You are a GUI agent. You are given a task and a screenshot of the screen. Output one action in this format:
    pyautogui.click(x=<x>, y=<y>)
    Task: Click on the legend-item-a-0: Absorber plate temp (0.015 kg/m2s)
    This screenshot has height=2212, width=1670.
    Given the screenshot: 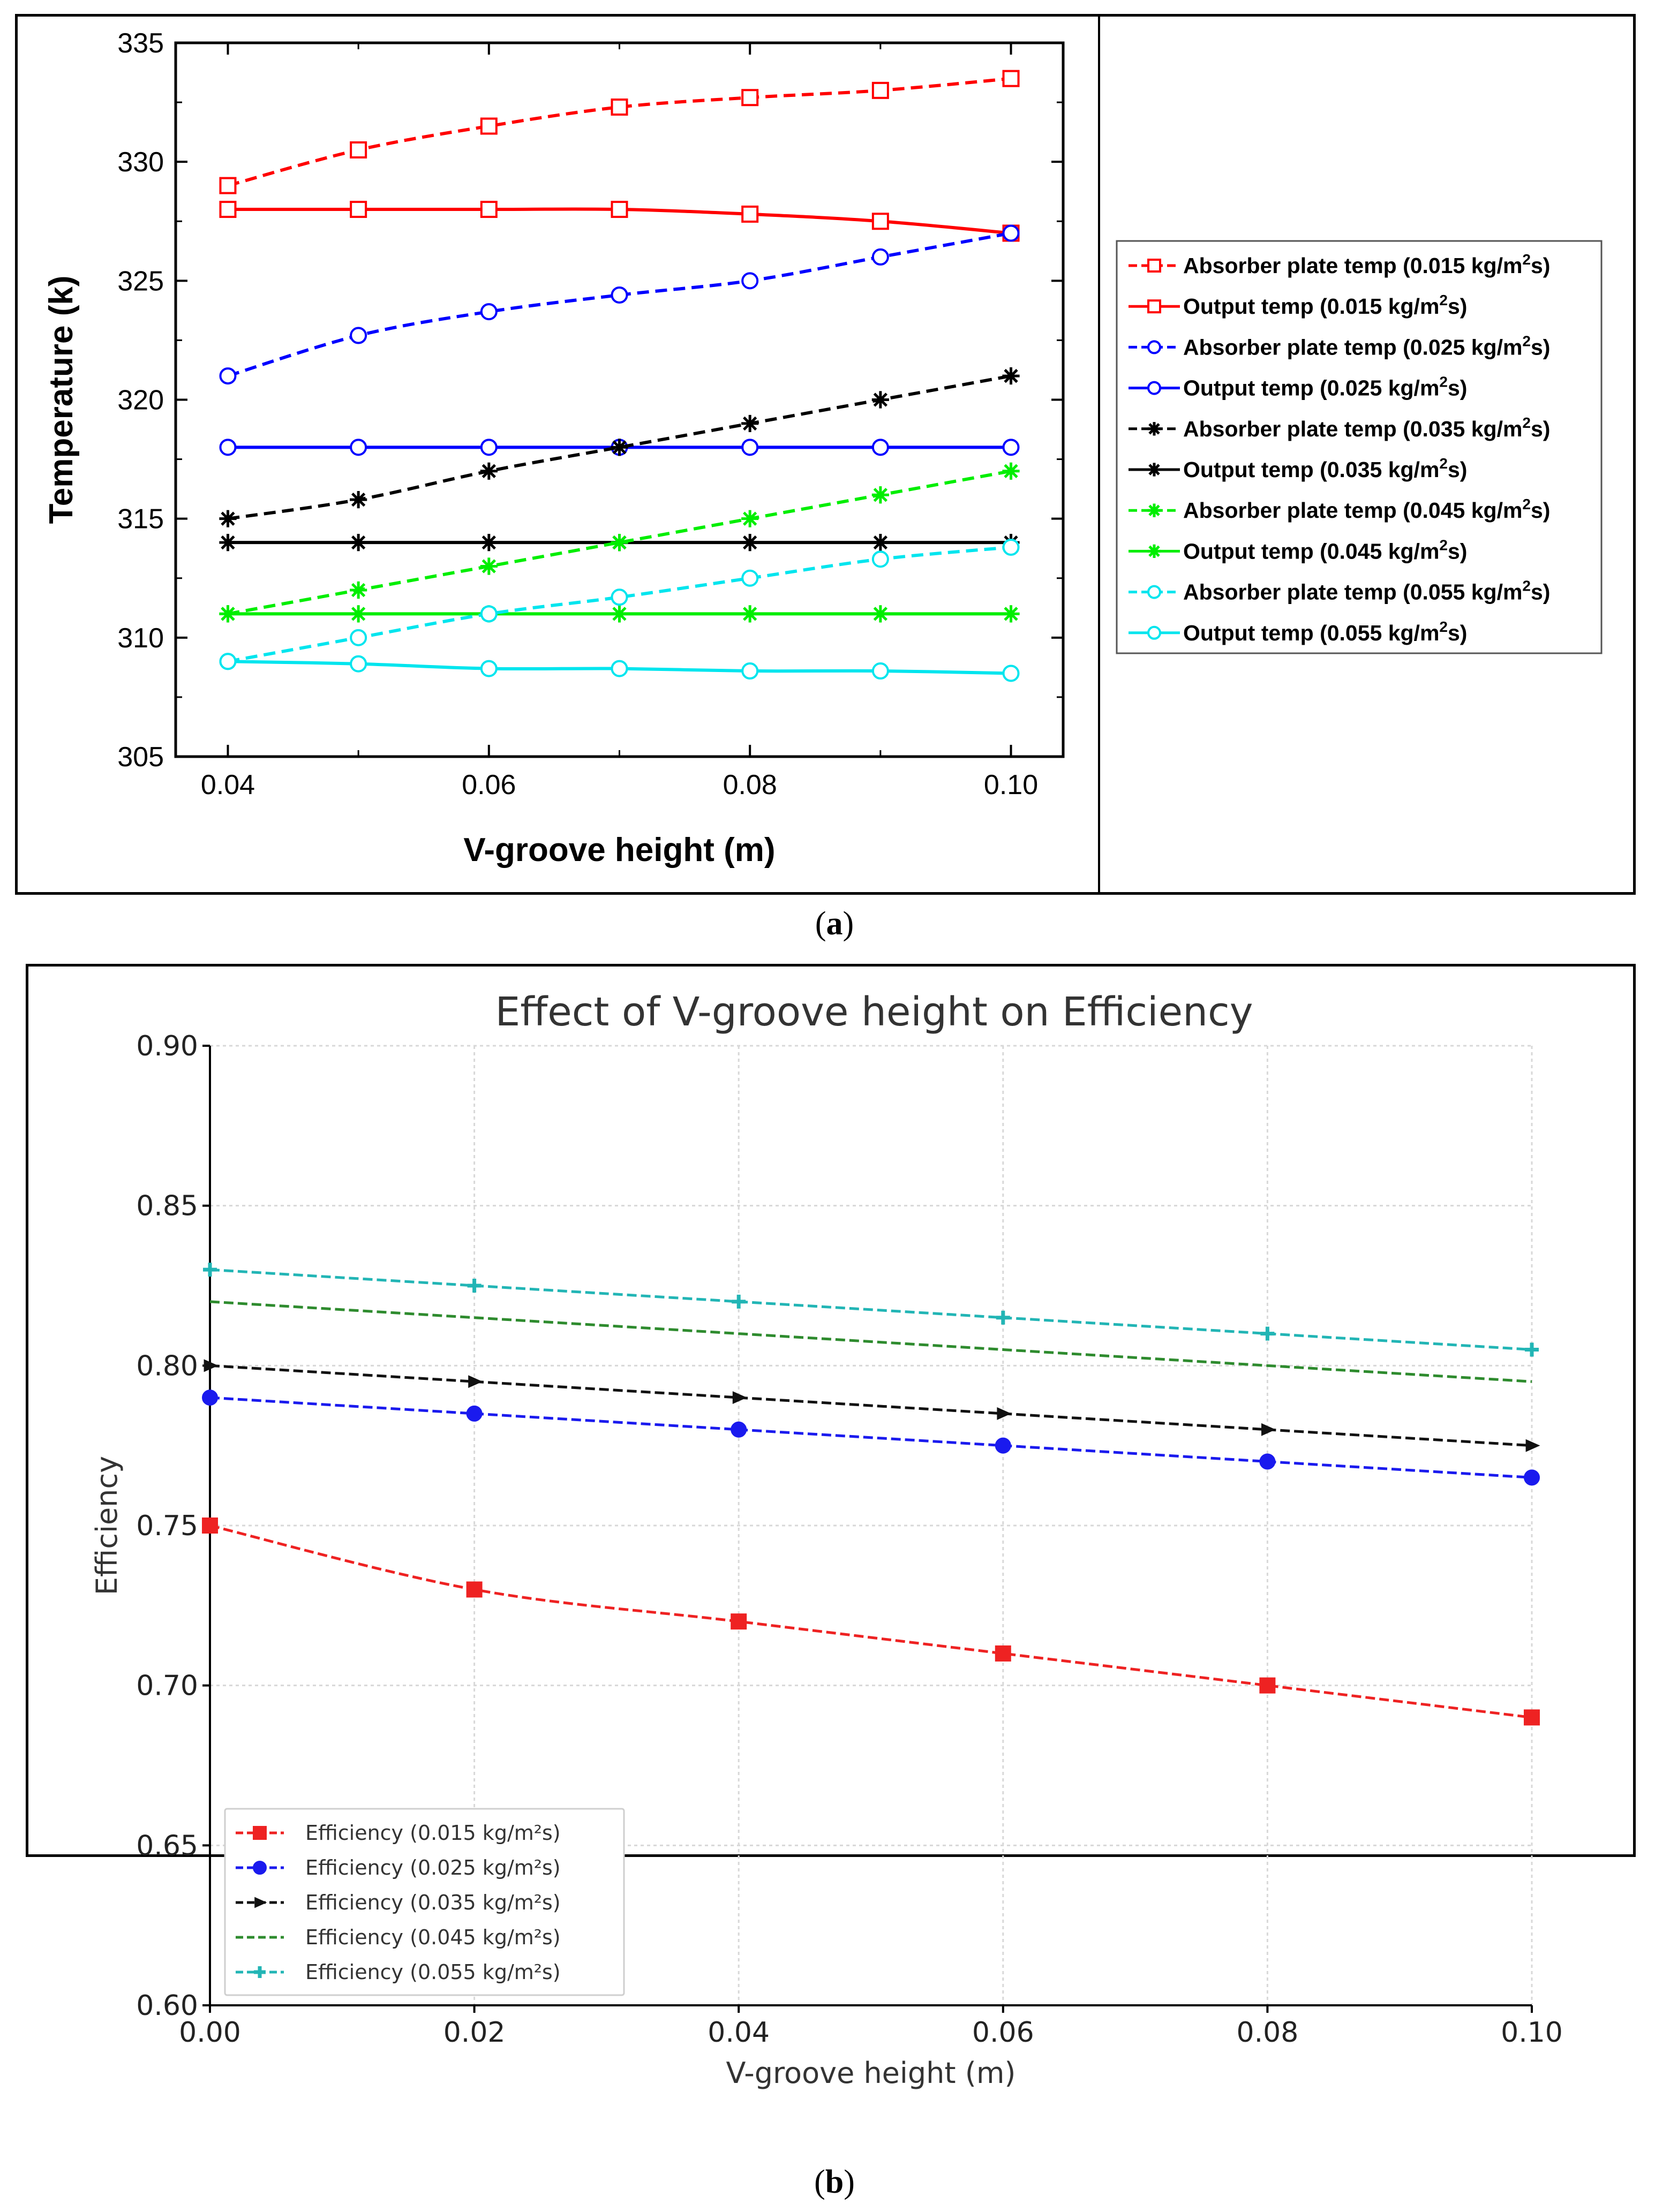 What is the action you would take?
    pyautogui.click(x=1340, y=265)
    